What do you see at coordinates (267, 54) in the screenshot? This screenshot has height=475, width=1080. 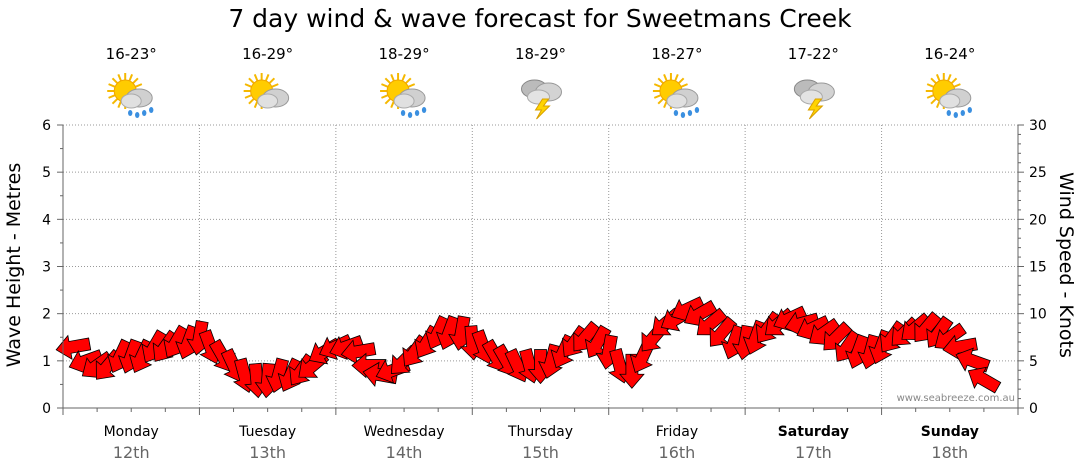 I see `temp-range: 16-29°` at bounding box center [267, 54].